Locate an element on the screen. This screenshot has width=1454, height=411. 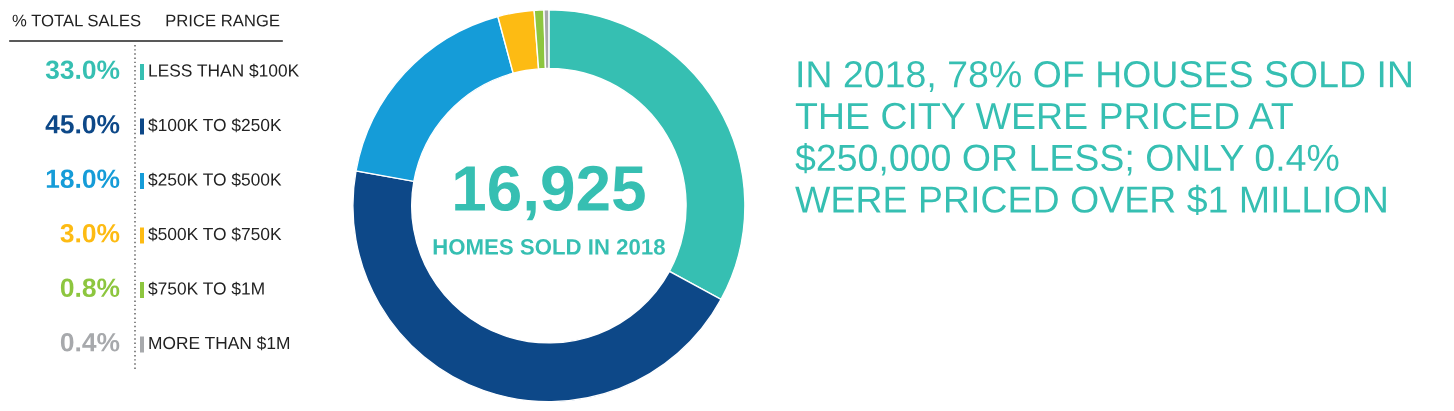
data-label: 0.4% is located at coordinates (90, 342).